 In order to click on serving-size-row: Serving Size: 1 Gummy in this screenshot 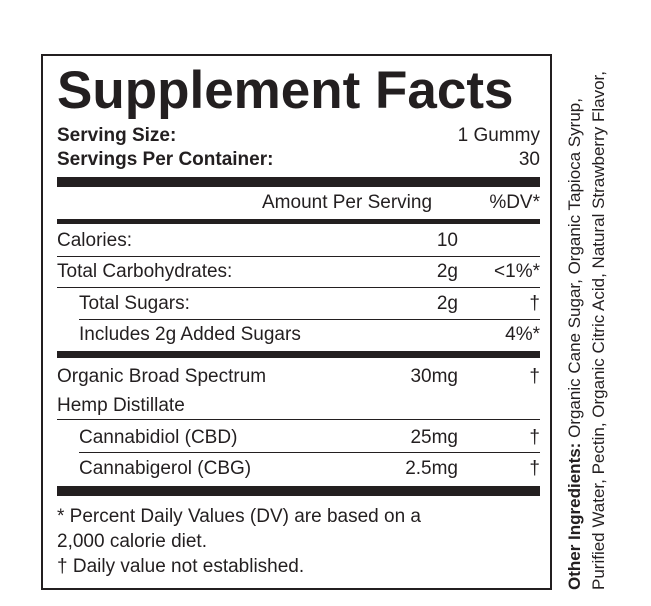, I will do `click(298, 136)`.